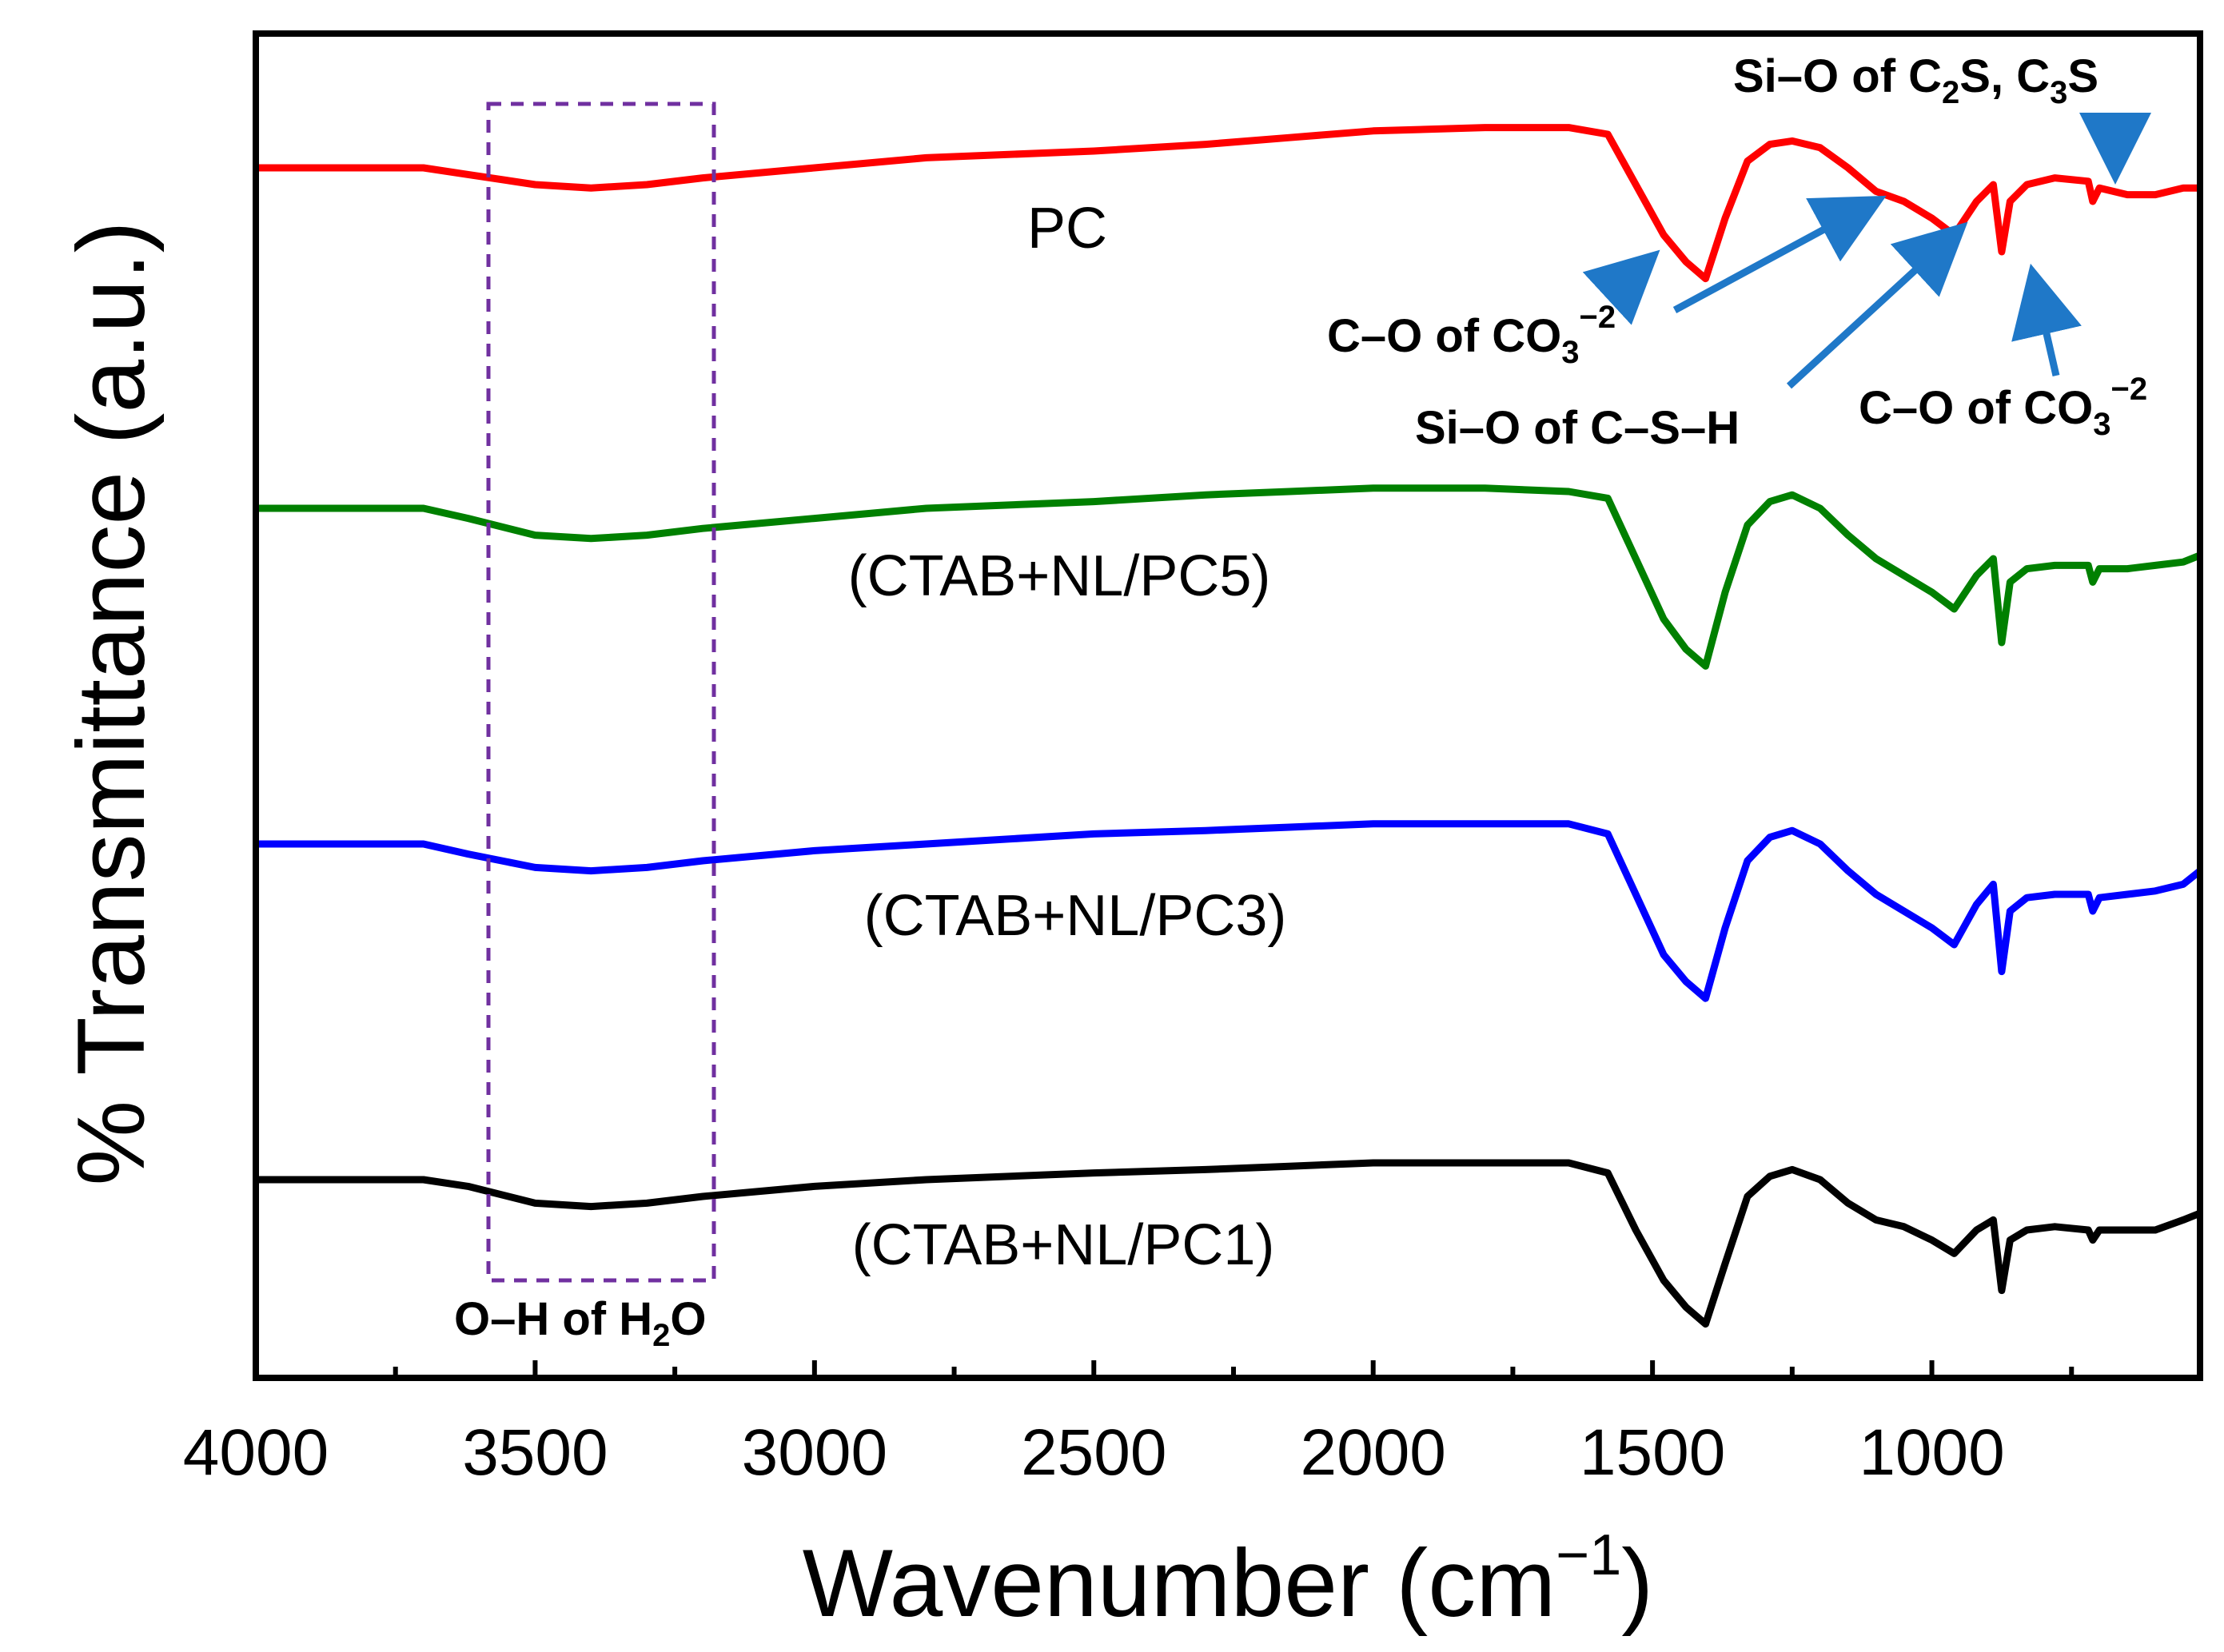  What do you see at coordinates (1093, 1452) in the screenshot?
I see `x-tick-label: 2500` at bounding box center [1093, 1452].